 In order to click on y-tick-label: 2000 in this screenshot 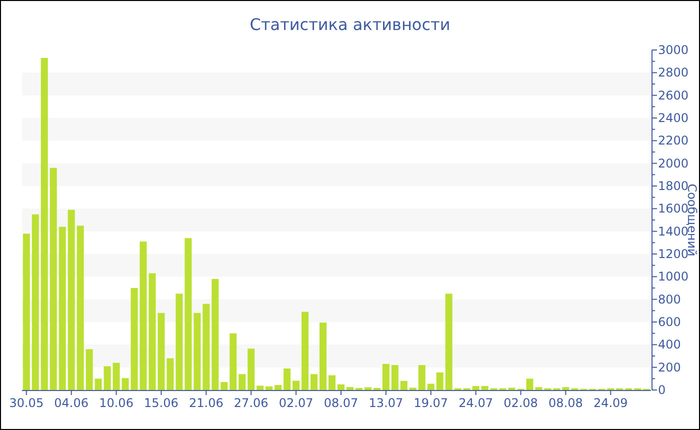, I will do `click(673, 163)`.